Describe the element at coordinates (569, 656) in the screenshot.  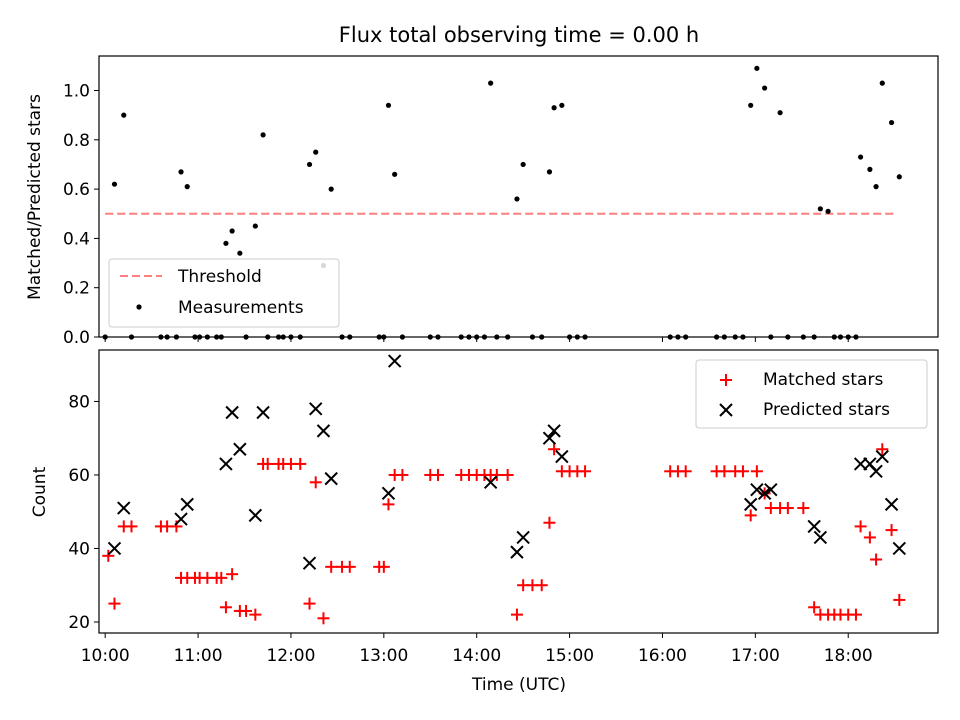
I see `count-x-tick-label: 15:00` at that location.